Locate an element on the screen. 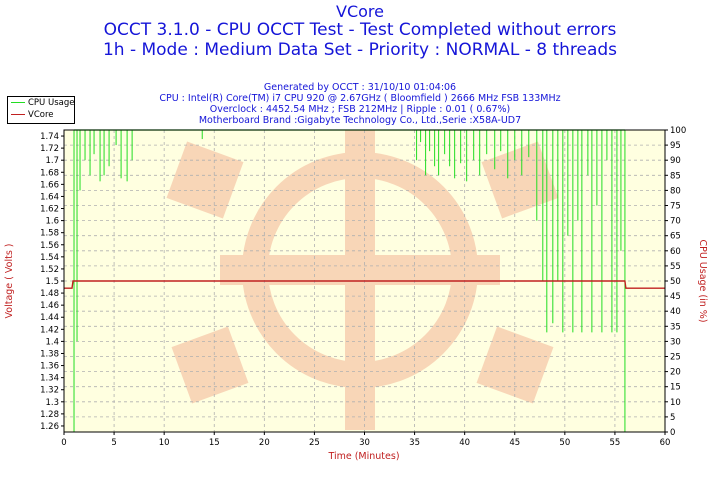 The image size is (720, 480). y-tick-label: 1.64 is located at coordinates (49, 197).